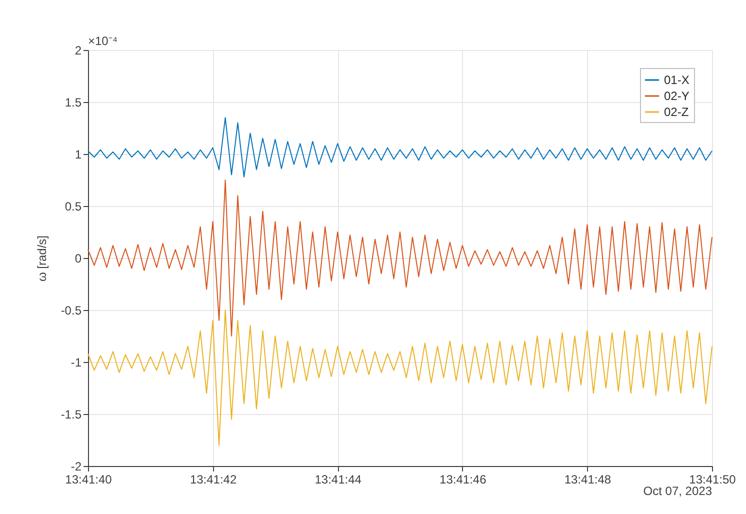  I want to click on y-tick-label: 1, so click(78, 155).